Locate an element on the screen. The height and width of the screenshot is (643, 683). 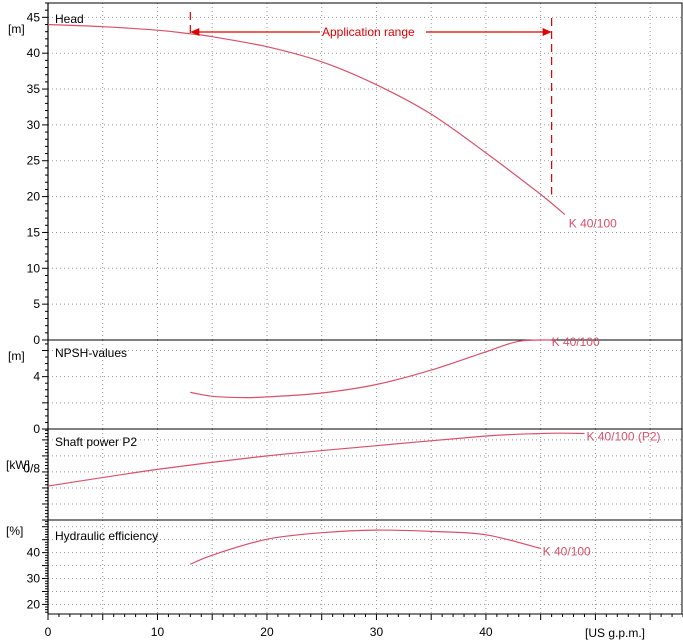
y-tick-label: 10 is located at coordinates (34, 268).